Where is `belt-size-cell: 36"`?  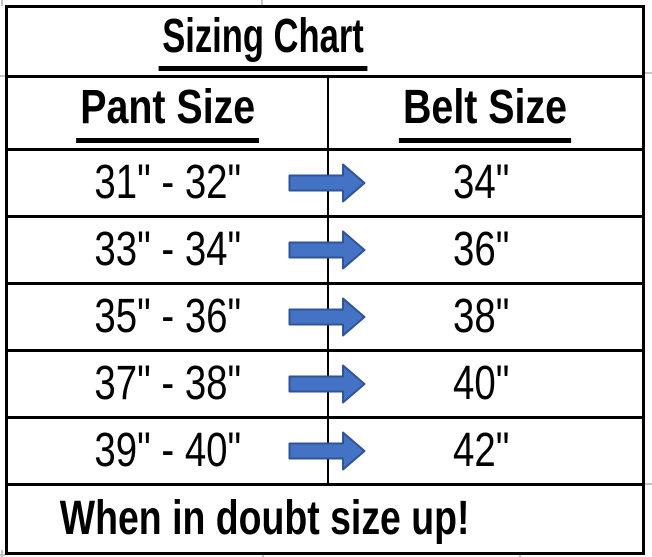
belt-size-cell: 36" is located at coordinates (484, 250).